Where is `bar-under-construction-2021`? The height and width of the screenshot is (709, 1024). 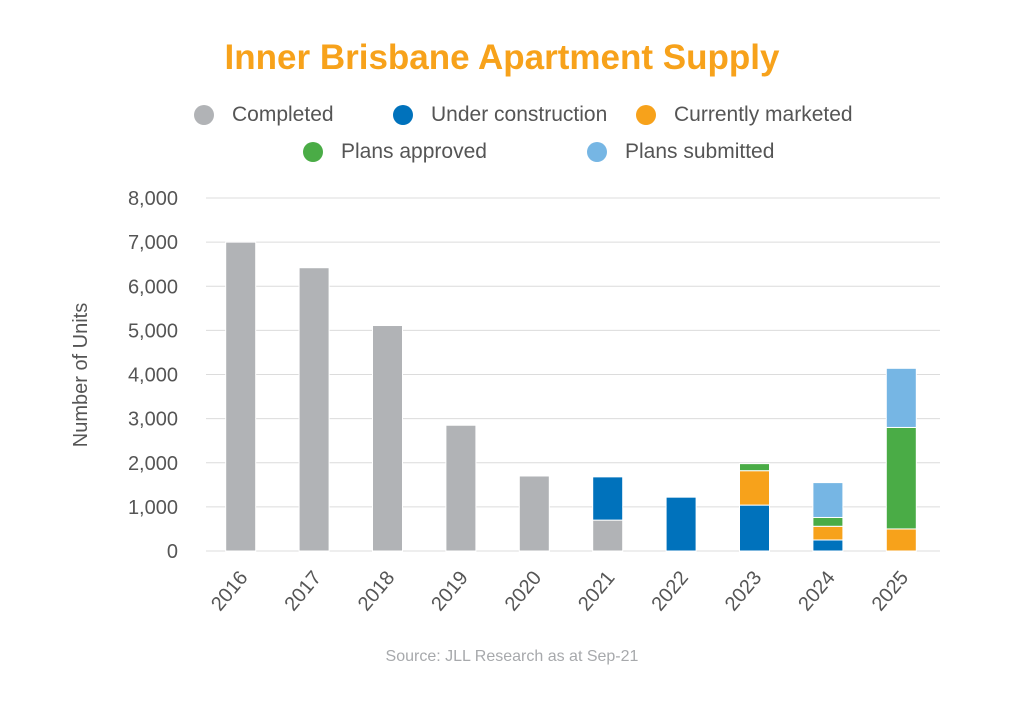
bar-under-construction-2021 is located at coordinates (608, 498).